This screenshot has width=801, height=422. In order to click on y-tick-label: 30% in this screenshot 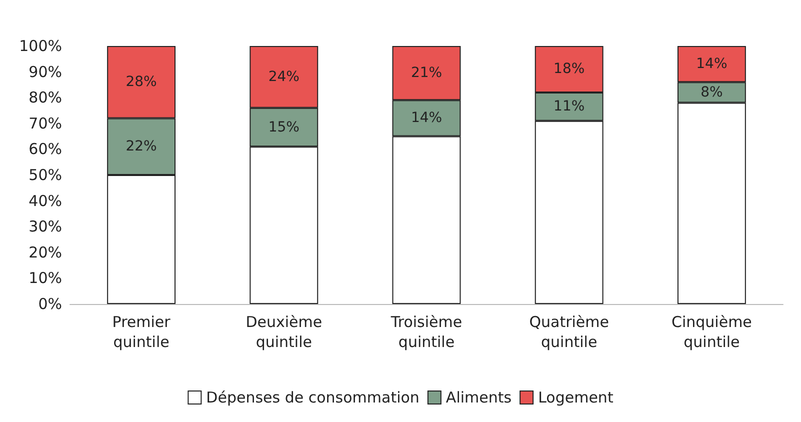, I will do `click(45, 227)`.